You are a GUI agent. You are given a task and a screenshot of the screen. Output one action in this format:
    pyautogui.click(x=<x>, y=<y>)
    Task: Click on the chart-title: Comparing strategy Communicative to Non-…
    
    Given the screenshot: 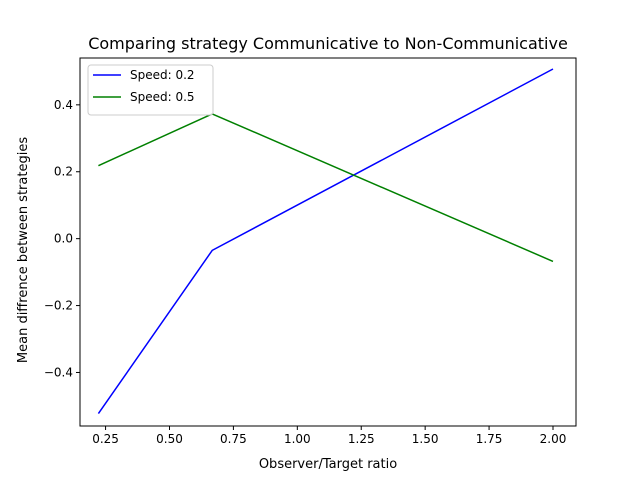 What is the action you would take?
    pyautogui.click(x=328, y=43)
    